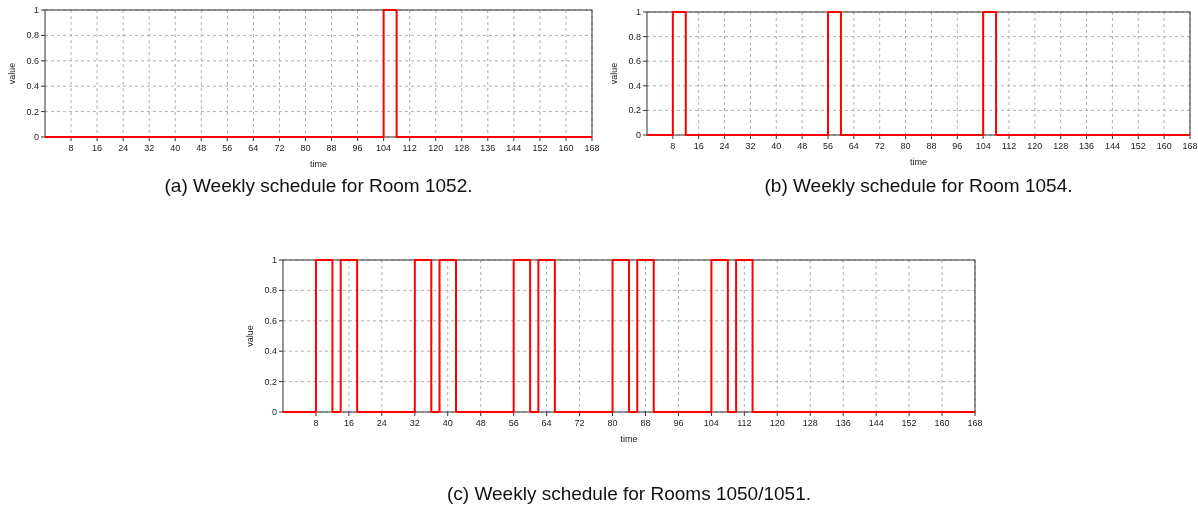  I want to click on text: (b) Weekly schedule for Room 1054., so click(918, 185).